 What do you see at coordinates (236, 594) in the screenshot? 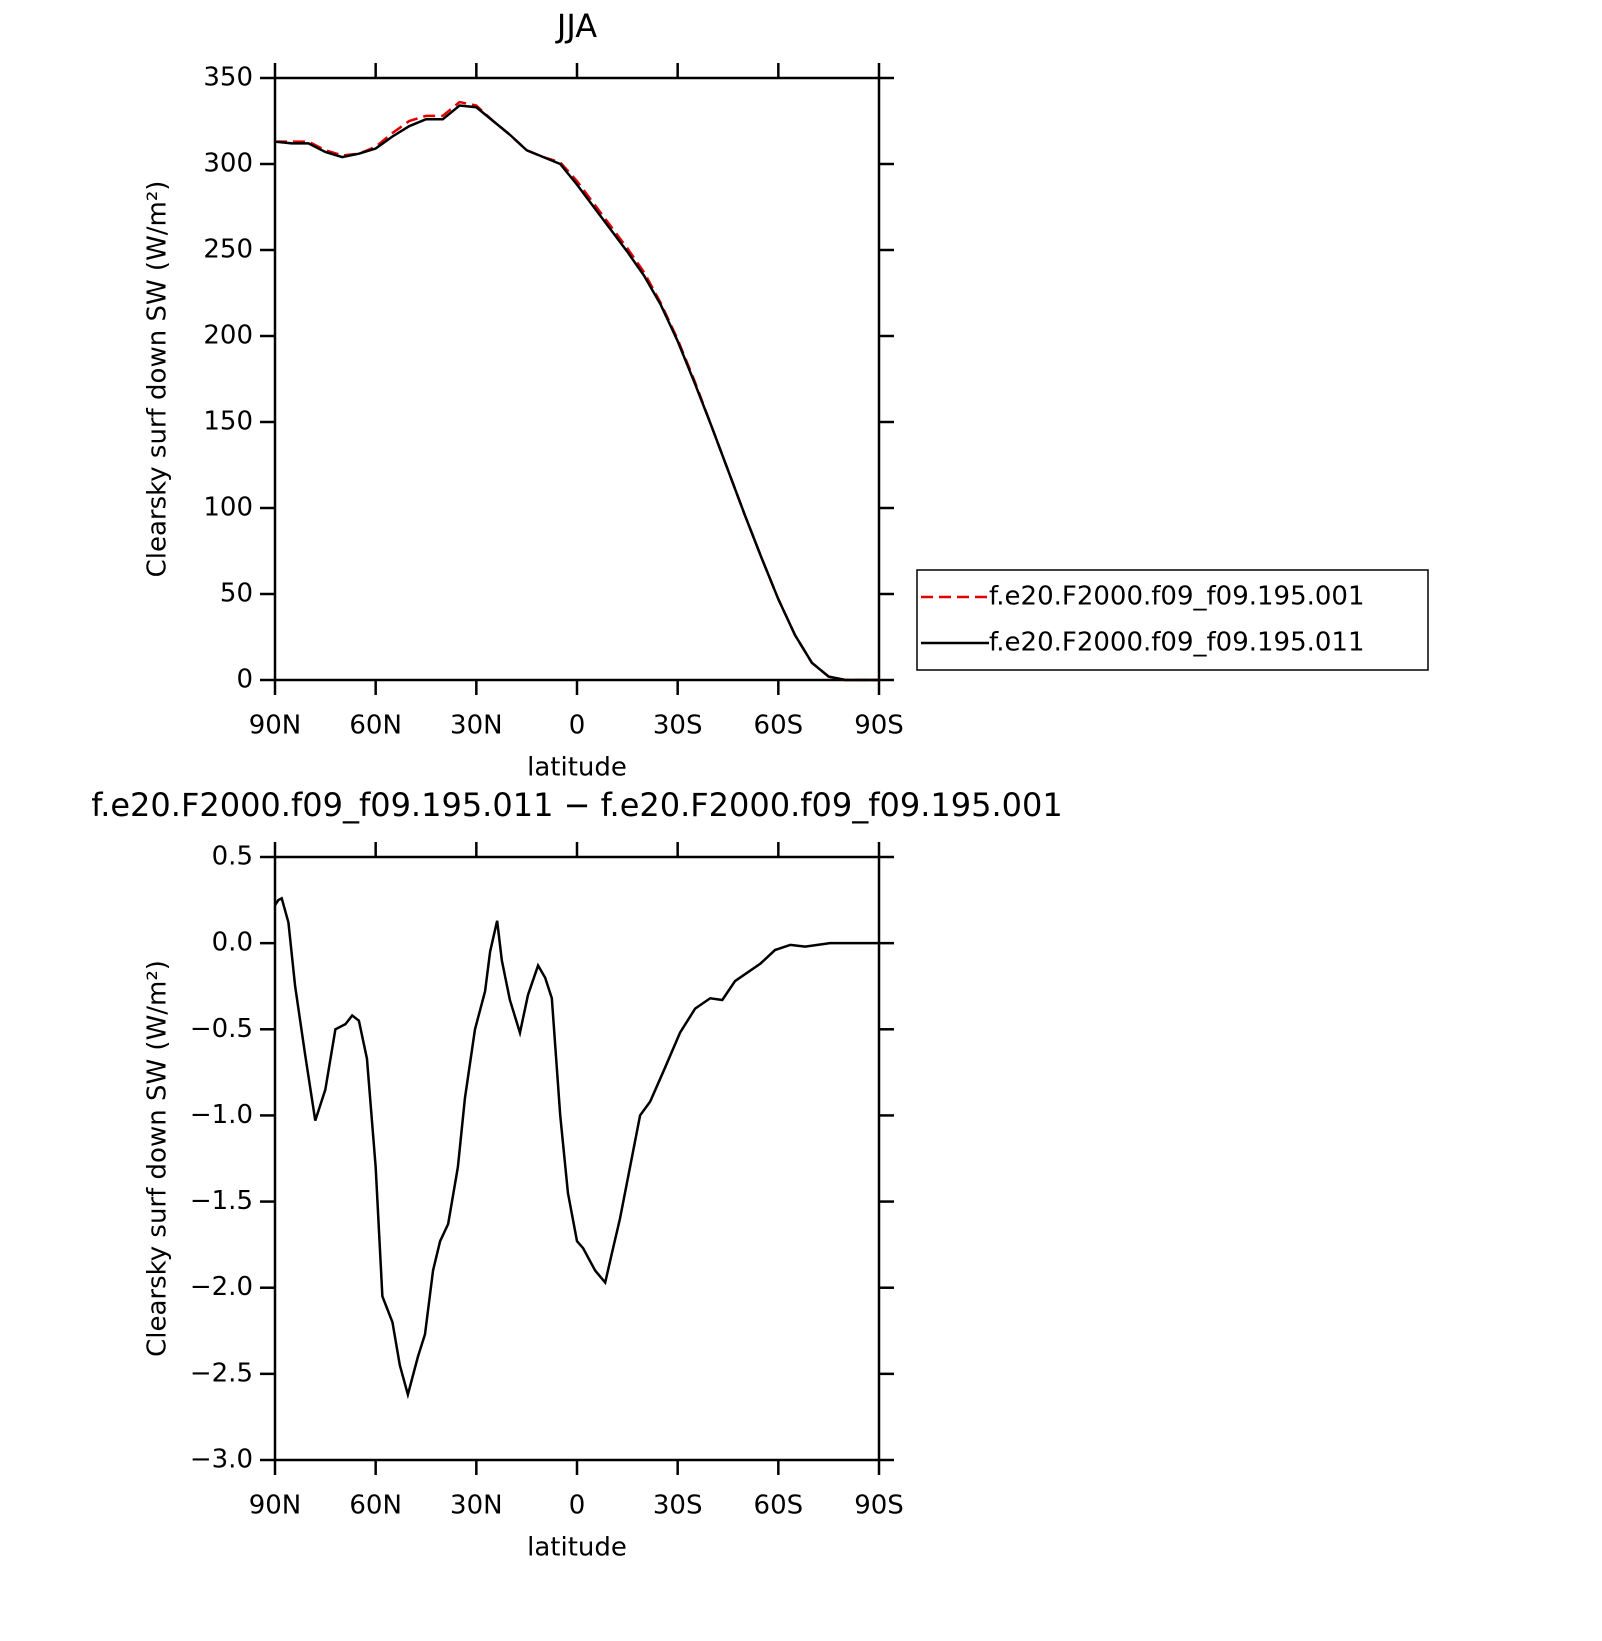
I see `y-tick-label: 50` at bounding box center [236, 594].